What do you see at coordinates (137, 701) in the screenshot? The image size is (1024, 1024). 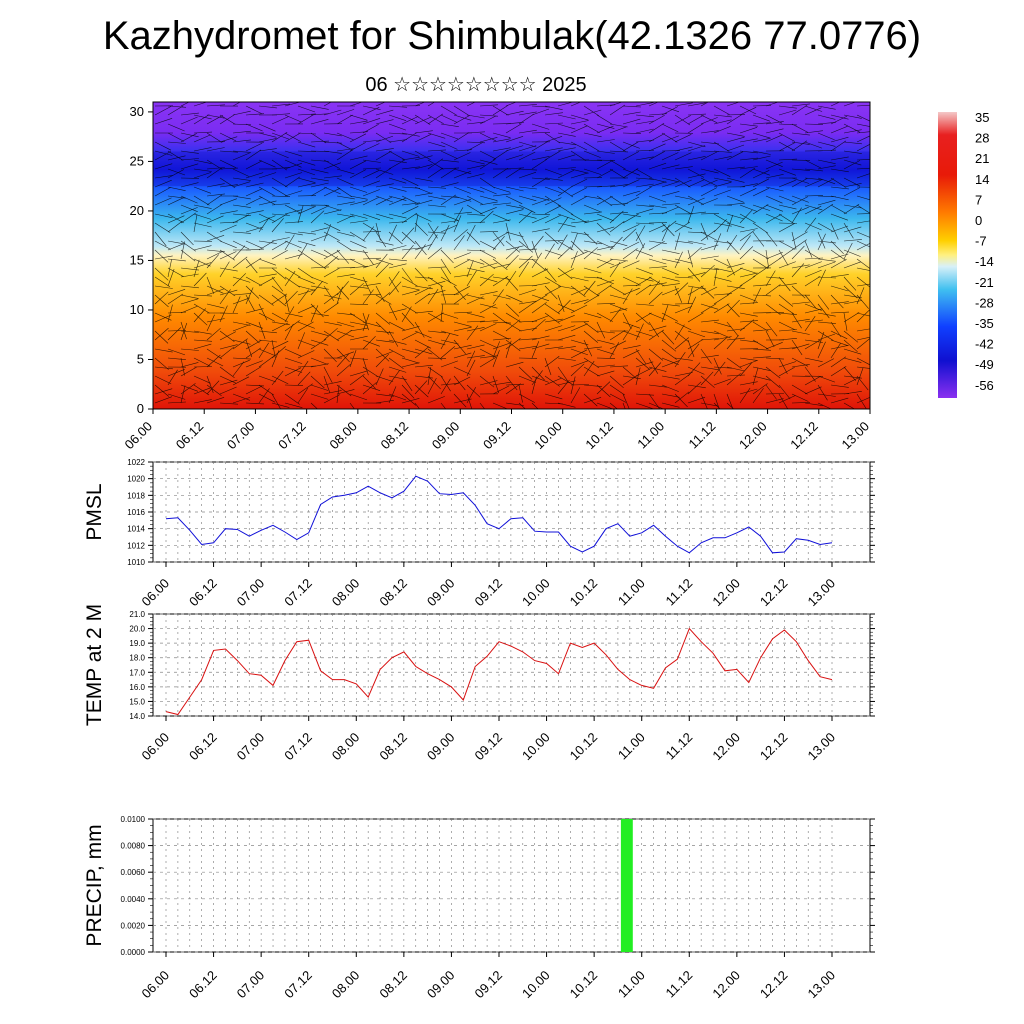 I see `y-tick-label: 15.0` at bounding box center [137, 701].